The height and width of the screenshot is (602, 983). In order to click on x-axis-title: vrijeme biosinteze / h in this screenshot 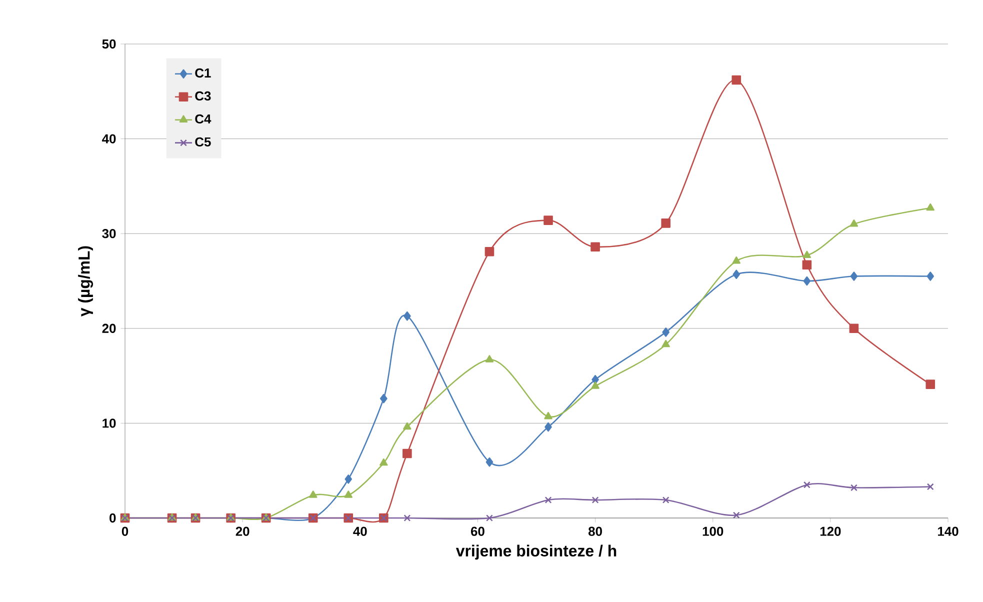, I will do `click(536, 552)`.